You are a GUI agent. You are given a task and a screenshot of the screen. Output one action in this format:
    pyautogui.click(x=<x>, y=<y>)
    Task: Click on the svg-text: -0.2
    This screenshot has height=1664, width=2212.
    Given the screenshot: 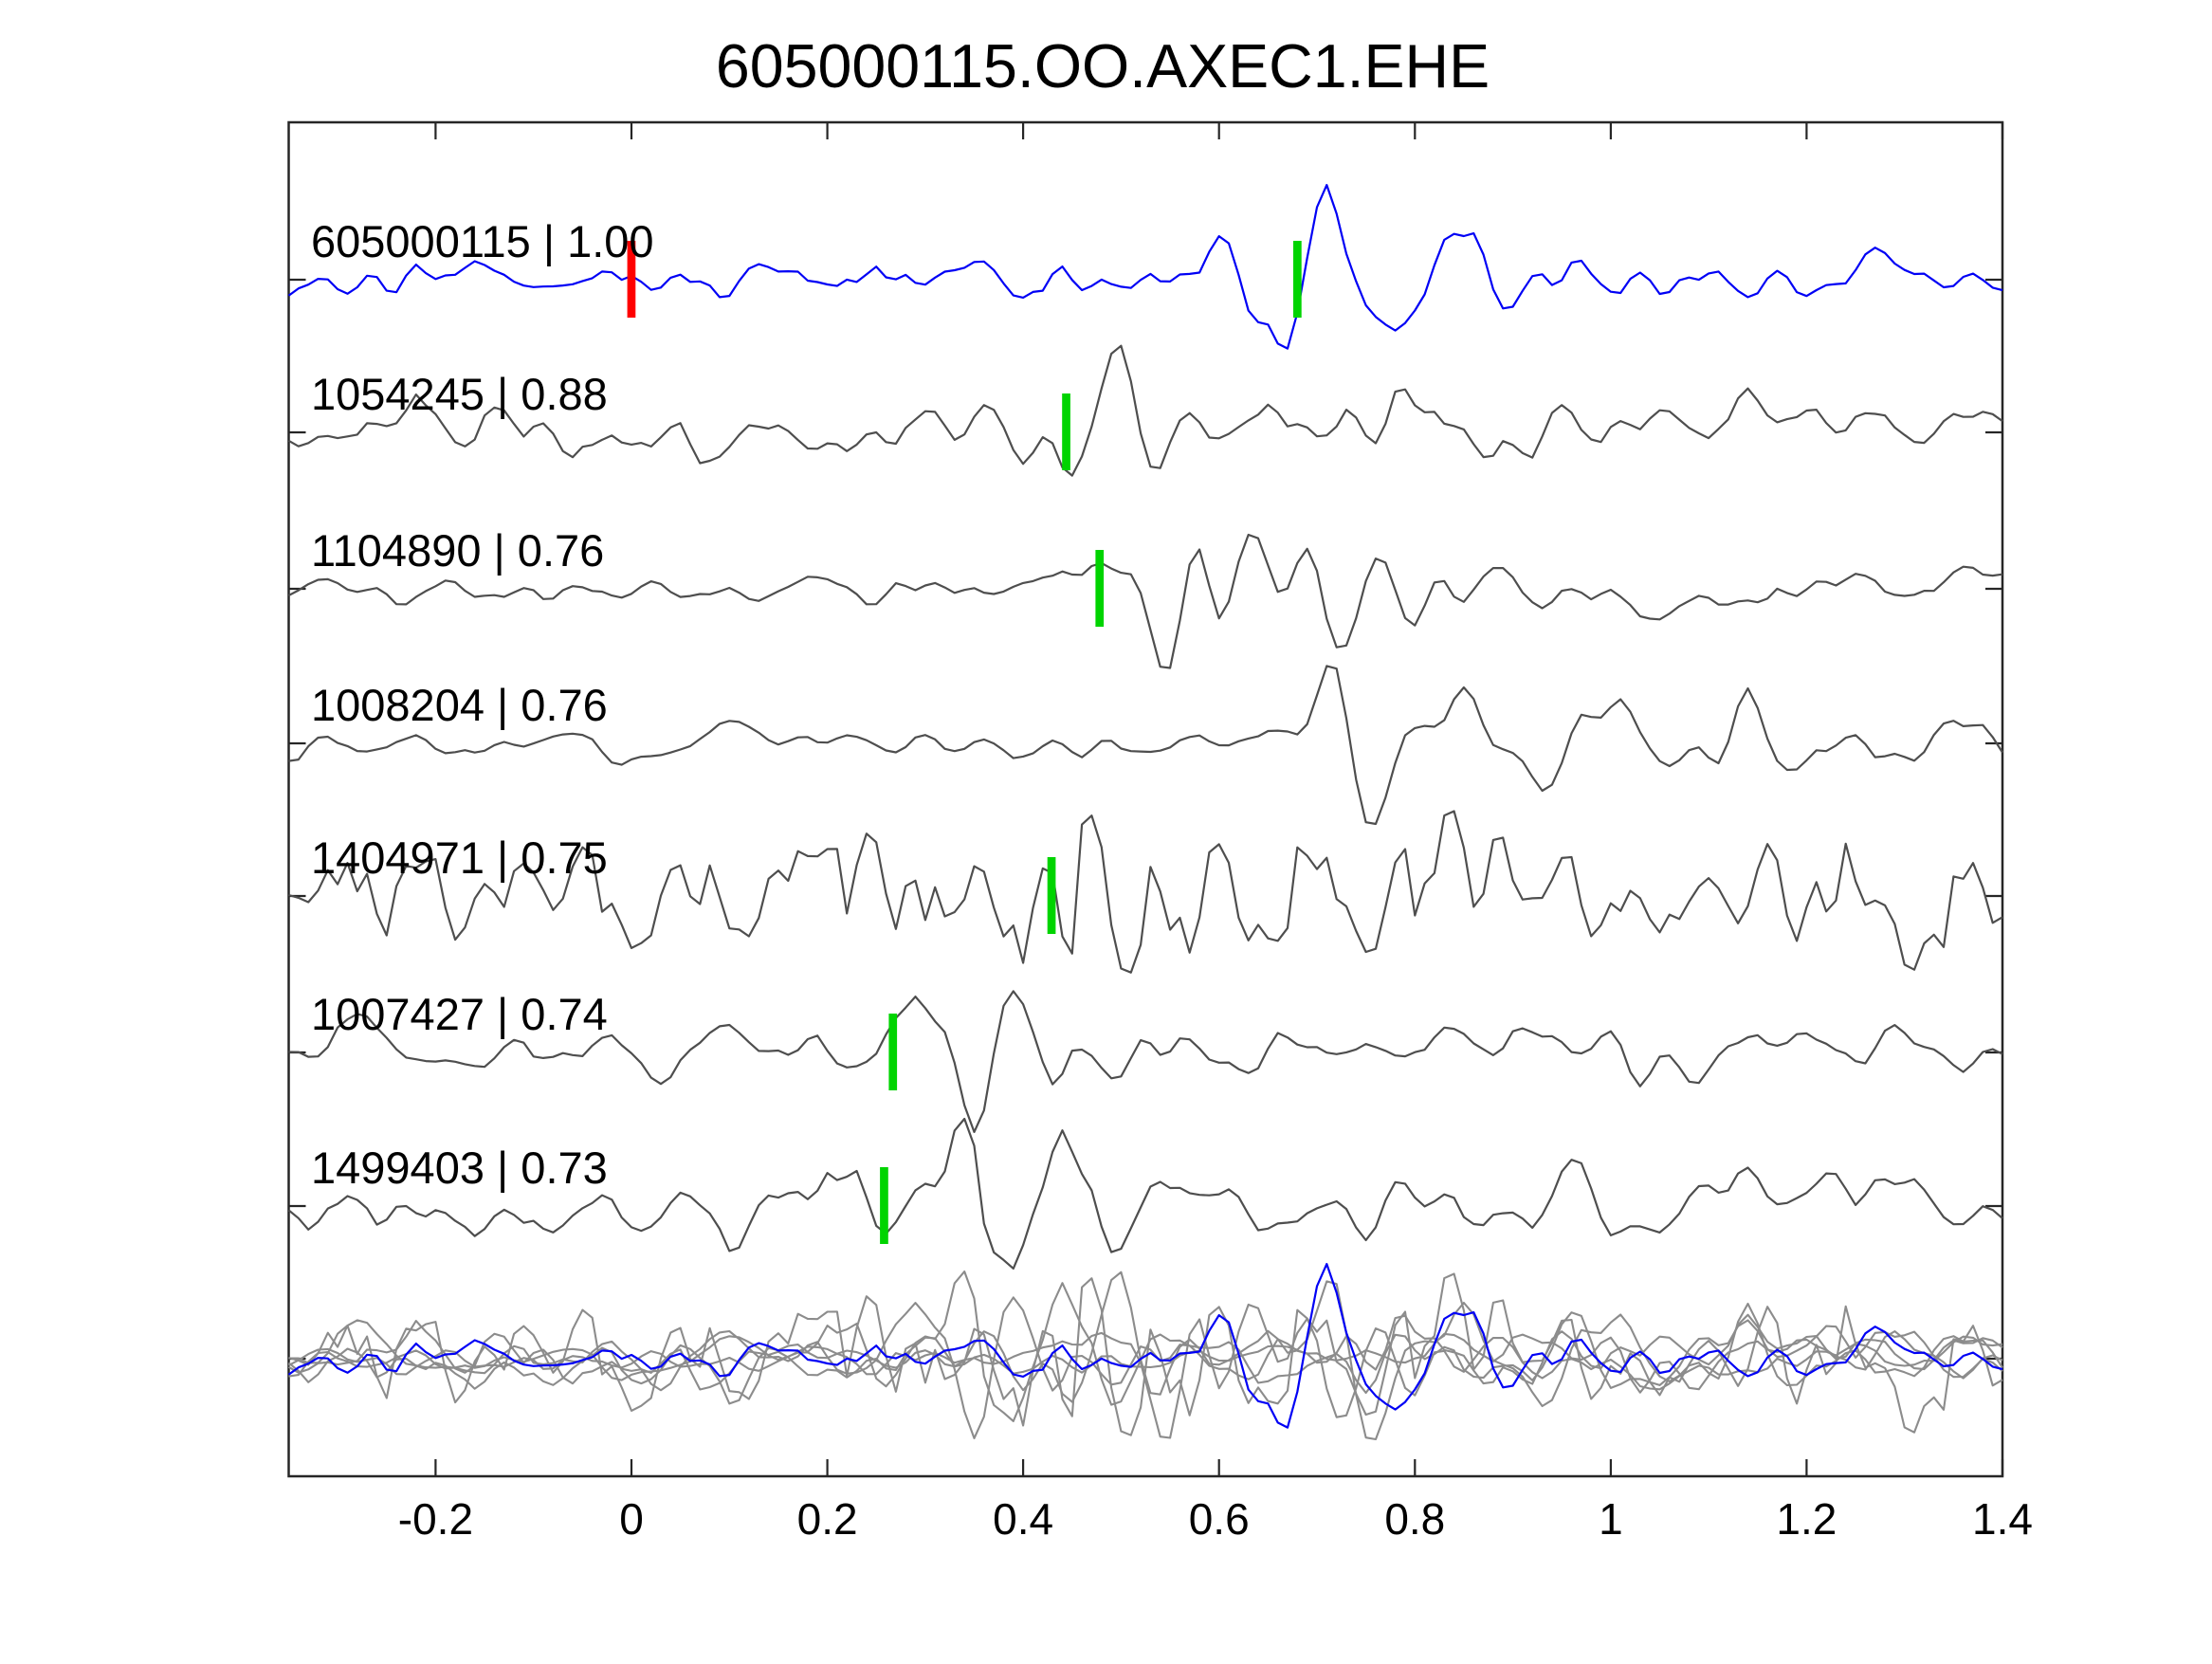 What is the action you would take?
    pyautogui.click(x=435, y=1519)
    